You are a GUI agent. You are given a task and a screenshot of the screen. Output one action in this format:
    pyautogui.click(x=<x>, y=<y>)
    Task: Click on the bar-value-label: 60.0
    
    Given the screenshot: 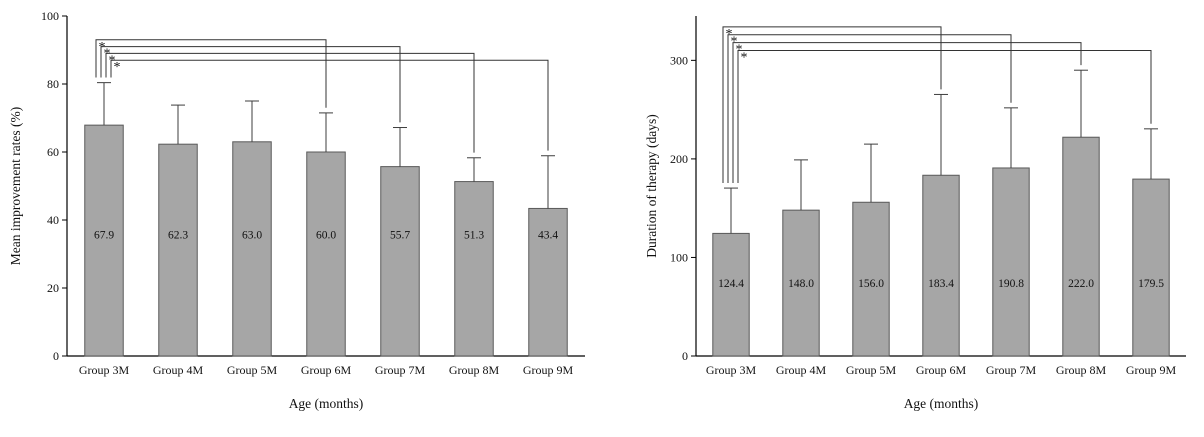 What is the action you would take?
    pyautogui.click(x=326, y=236)
    